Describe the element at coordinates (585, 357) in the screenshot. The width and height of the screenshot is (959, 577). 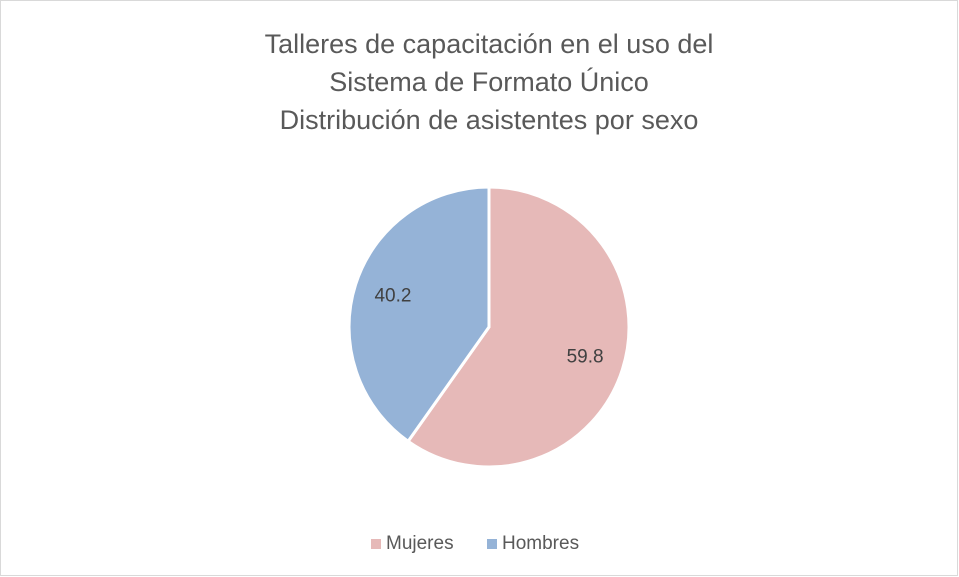
I see `data-label: 59.8` at that location.